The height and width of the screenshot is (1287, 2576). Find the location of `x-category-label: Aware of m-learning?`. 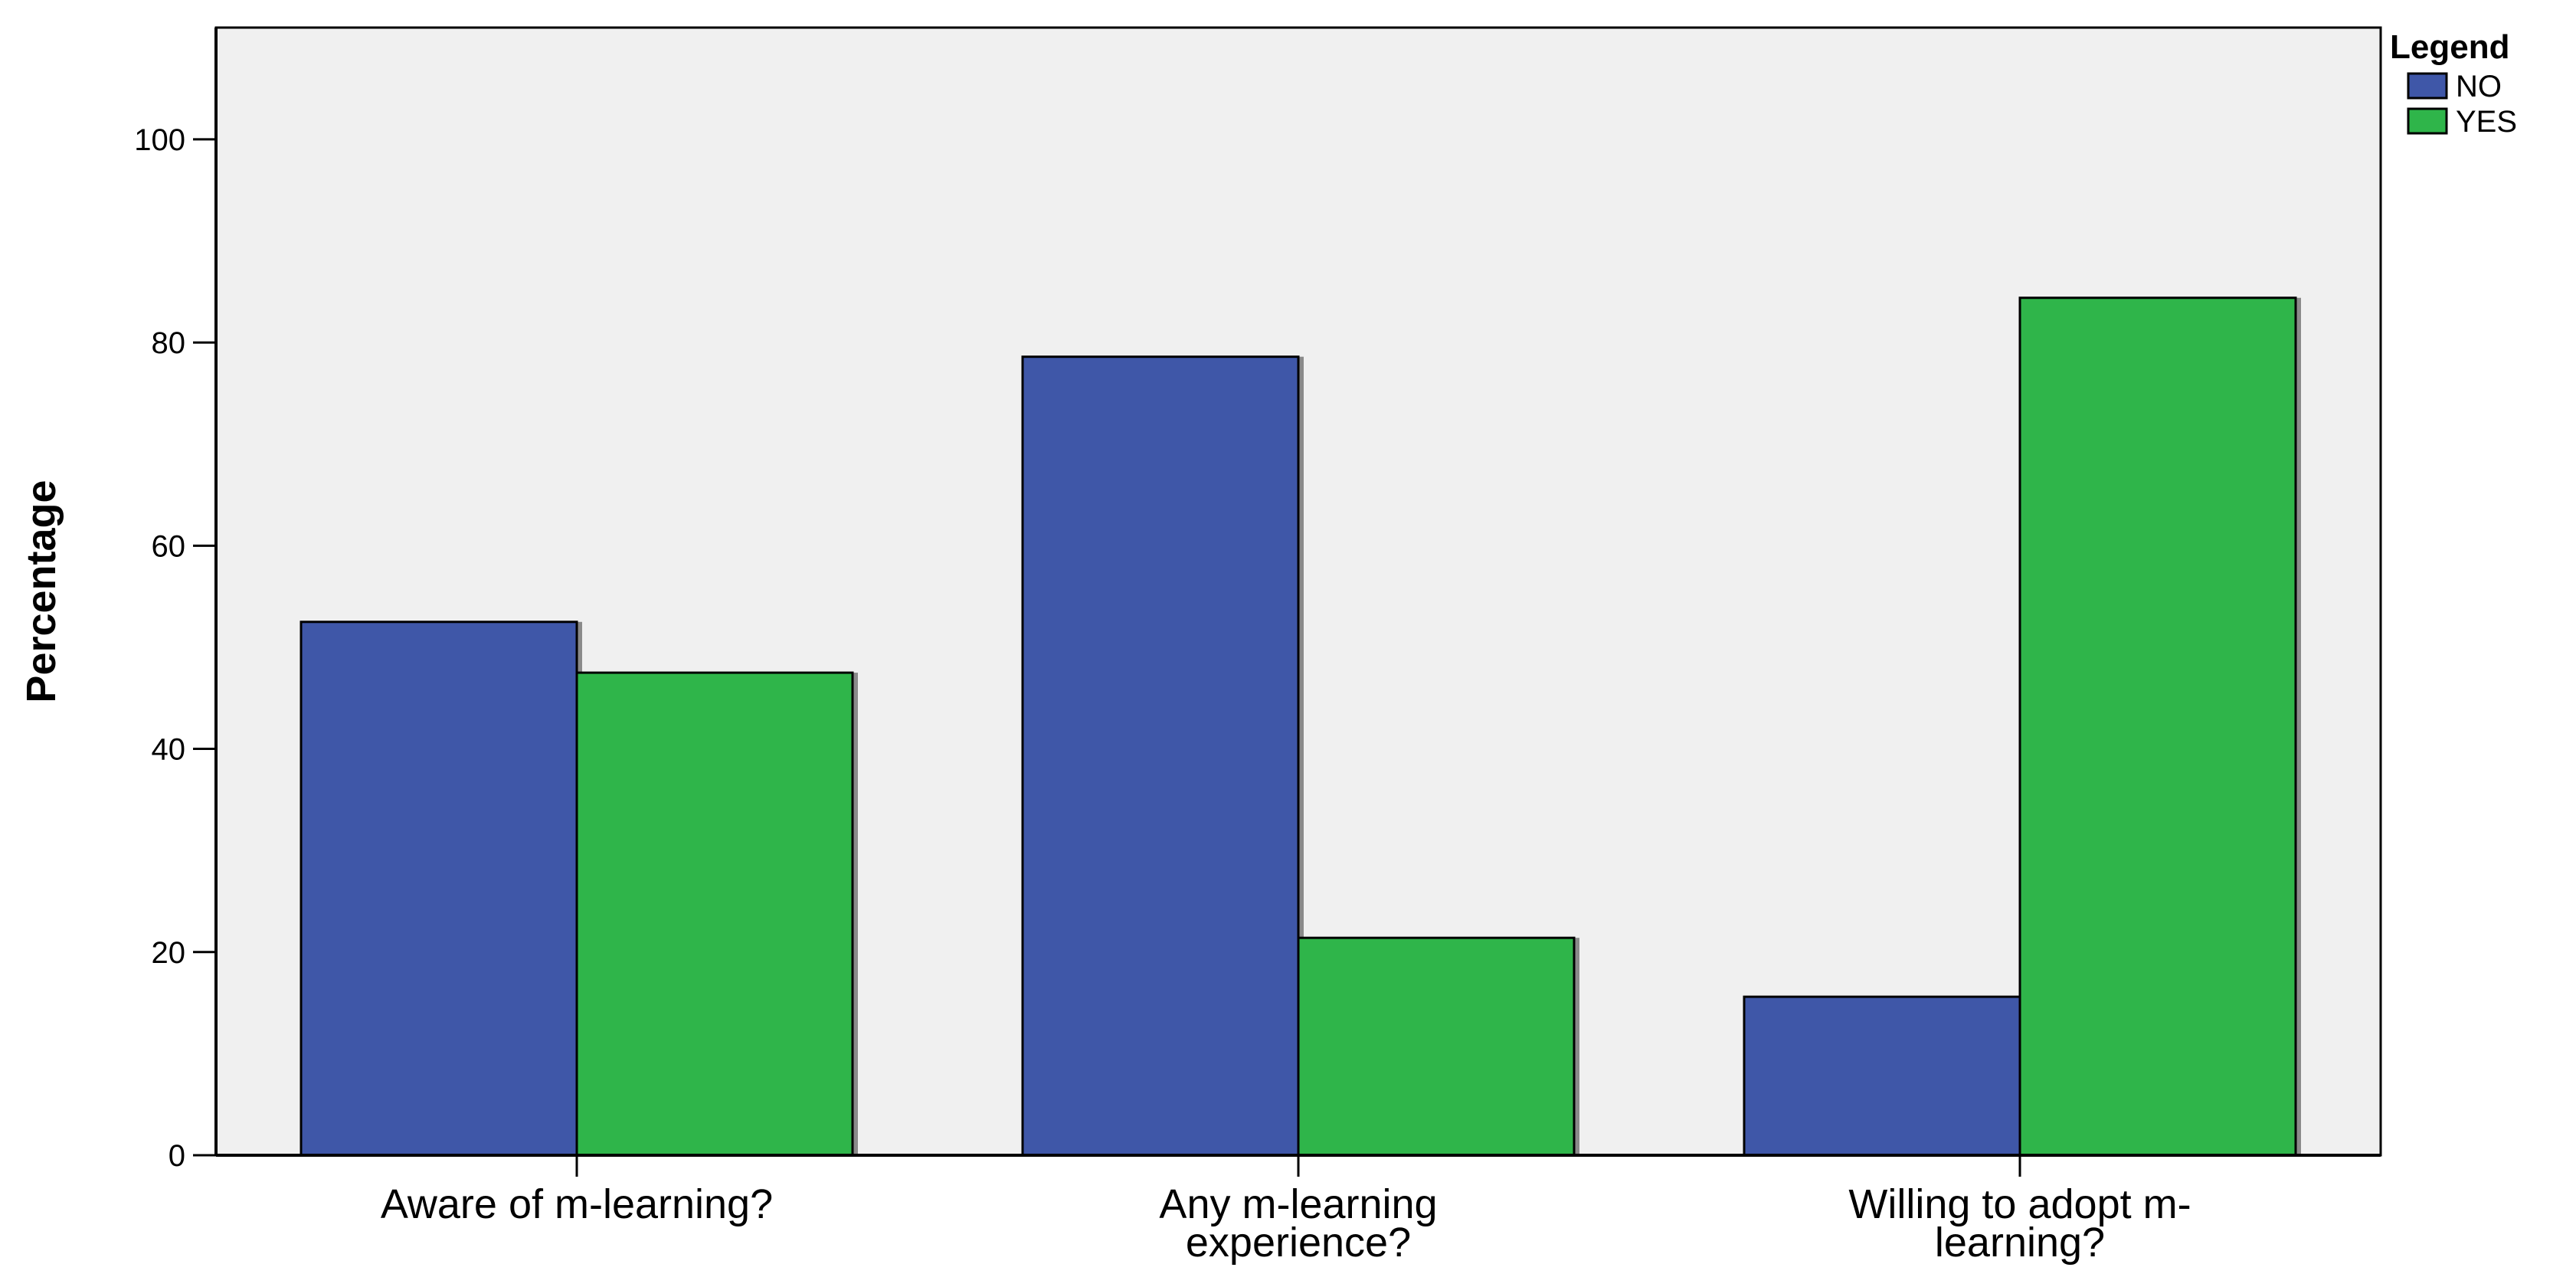

x-category-label: Aware of m-learning? is located at coordinates (577, 1204).